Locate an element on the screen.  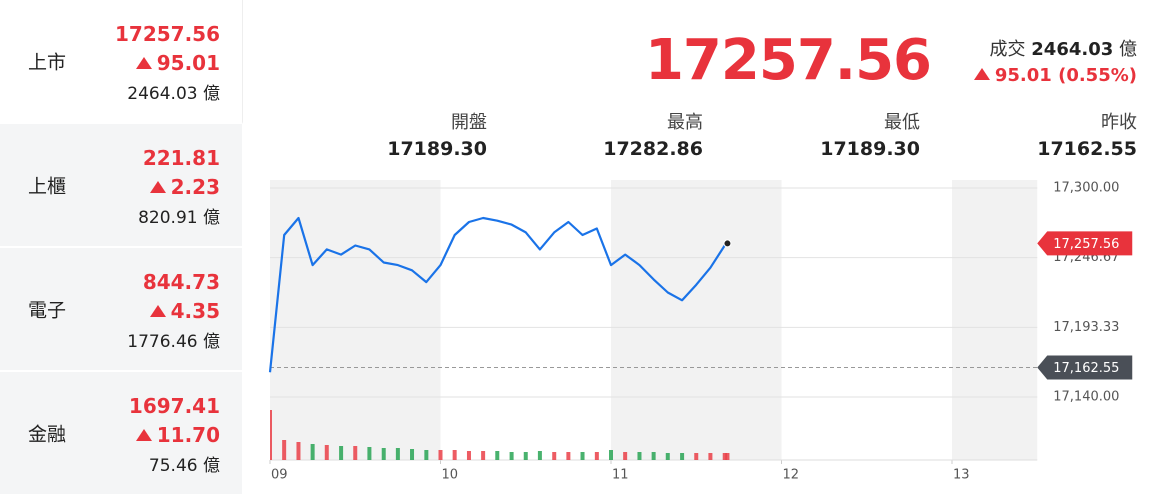
turnover-label: 成交 is located at coordinates (1007, 49).